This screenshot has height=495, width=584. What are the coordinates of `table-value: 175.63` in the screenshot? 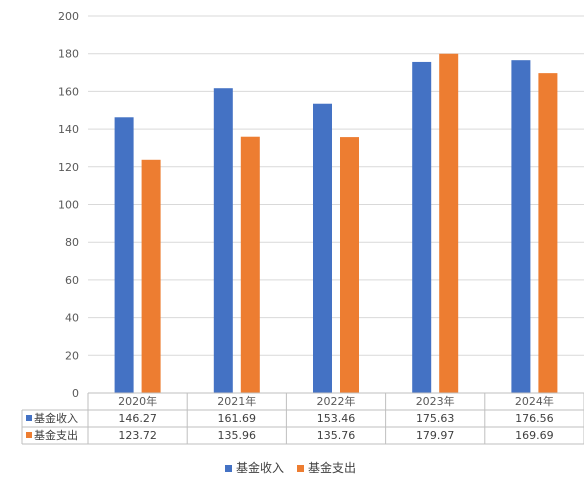 It's located at (435, 418).